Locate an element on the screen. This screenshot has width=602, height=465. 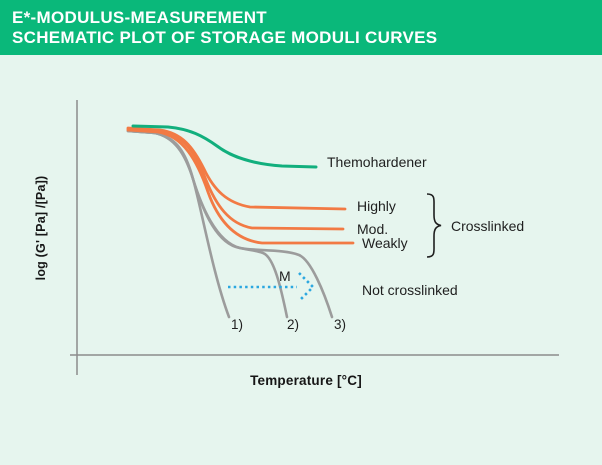
weakly-crosslinked-label: Weakly is located at coordinates (385, 243).